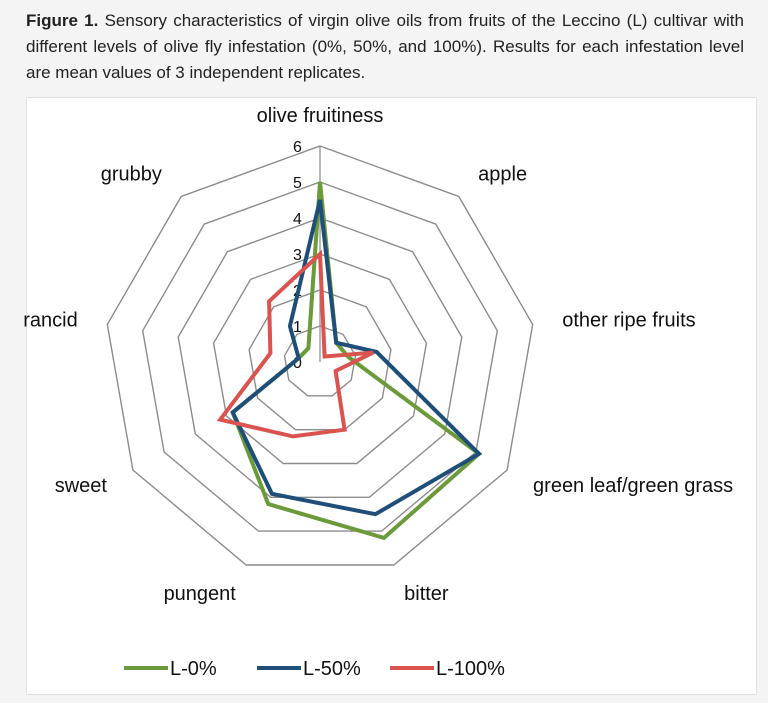  What do you see at coordinates (628, 320) in the screenshot?
I see `axis-label-2: other ripe fruits` at bounding box center [628, 320].